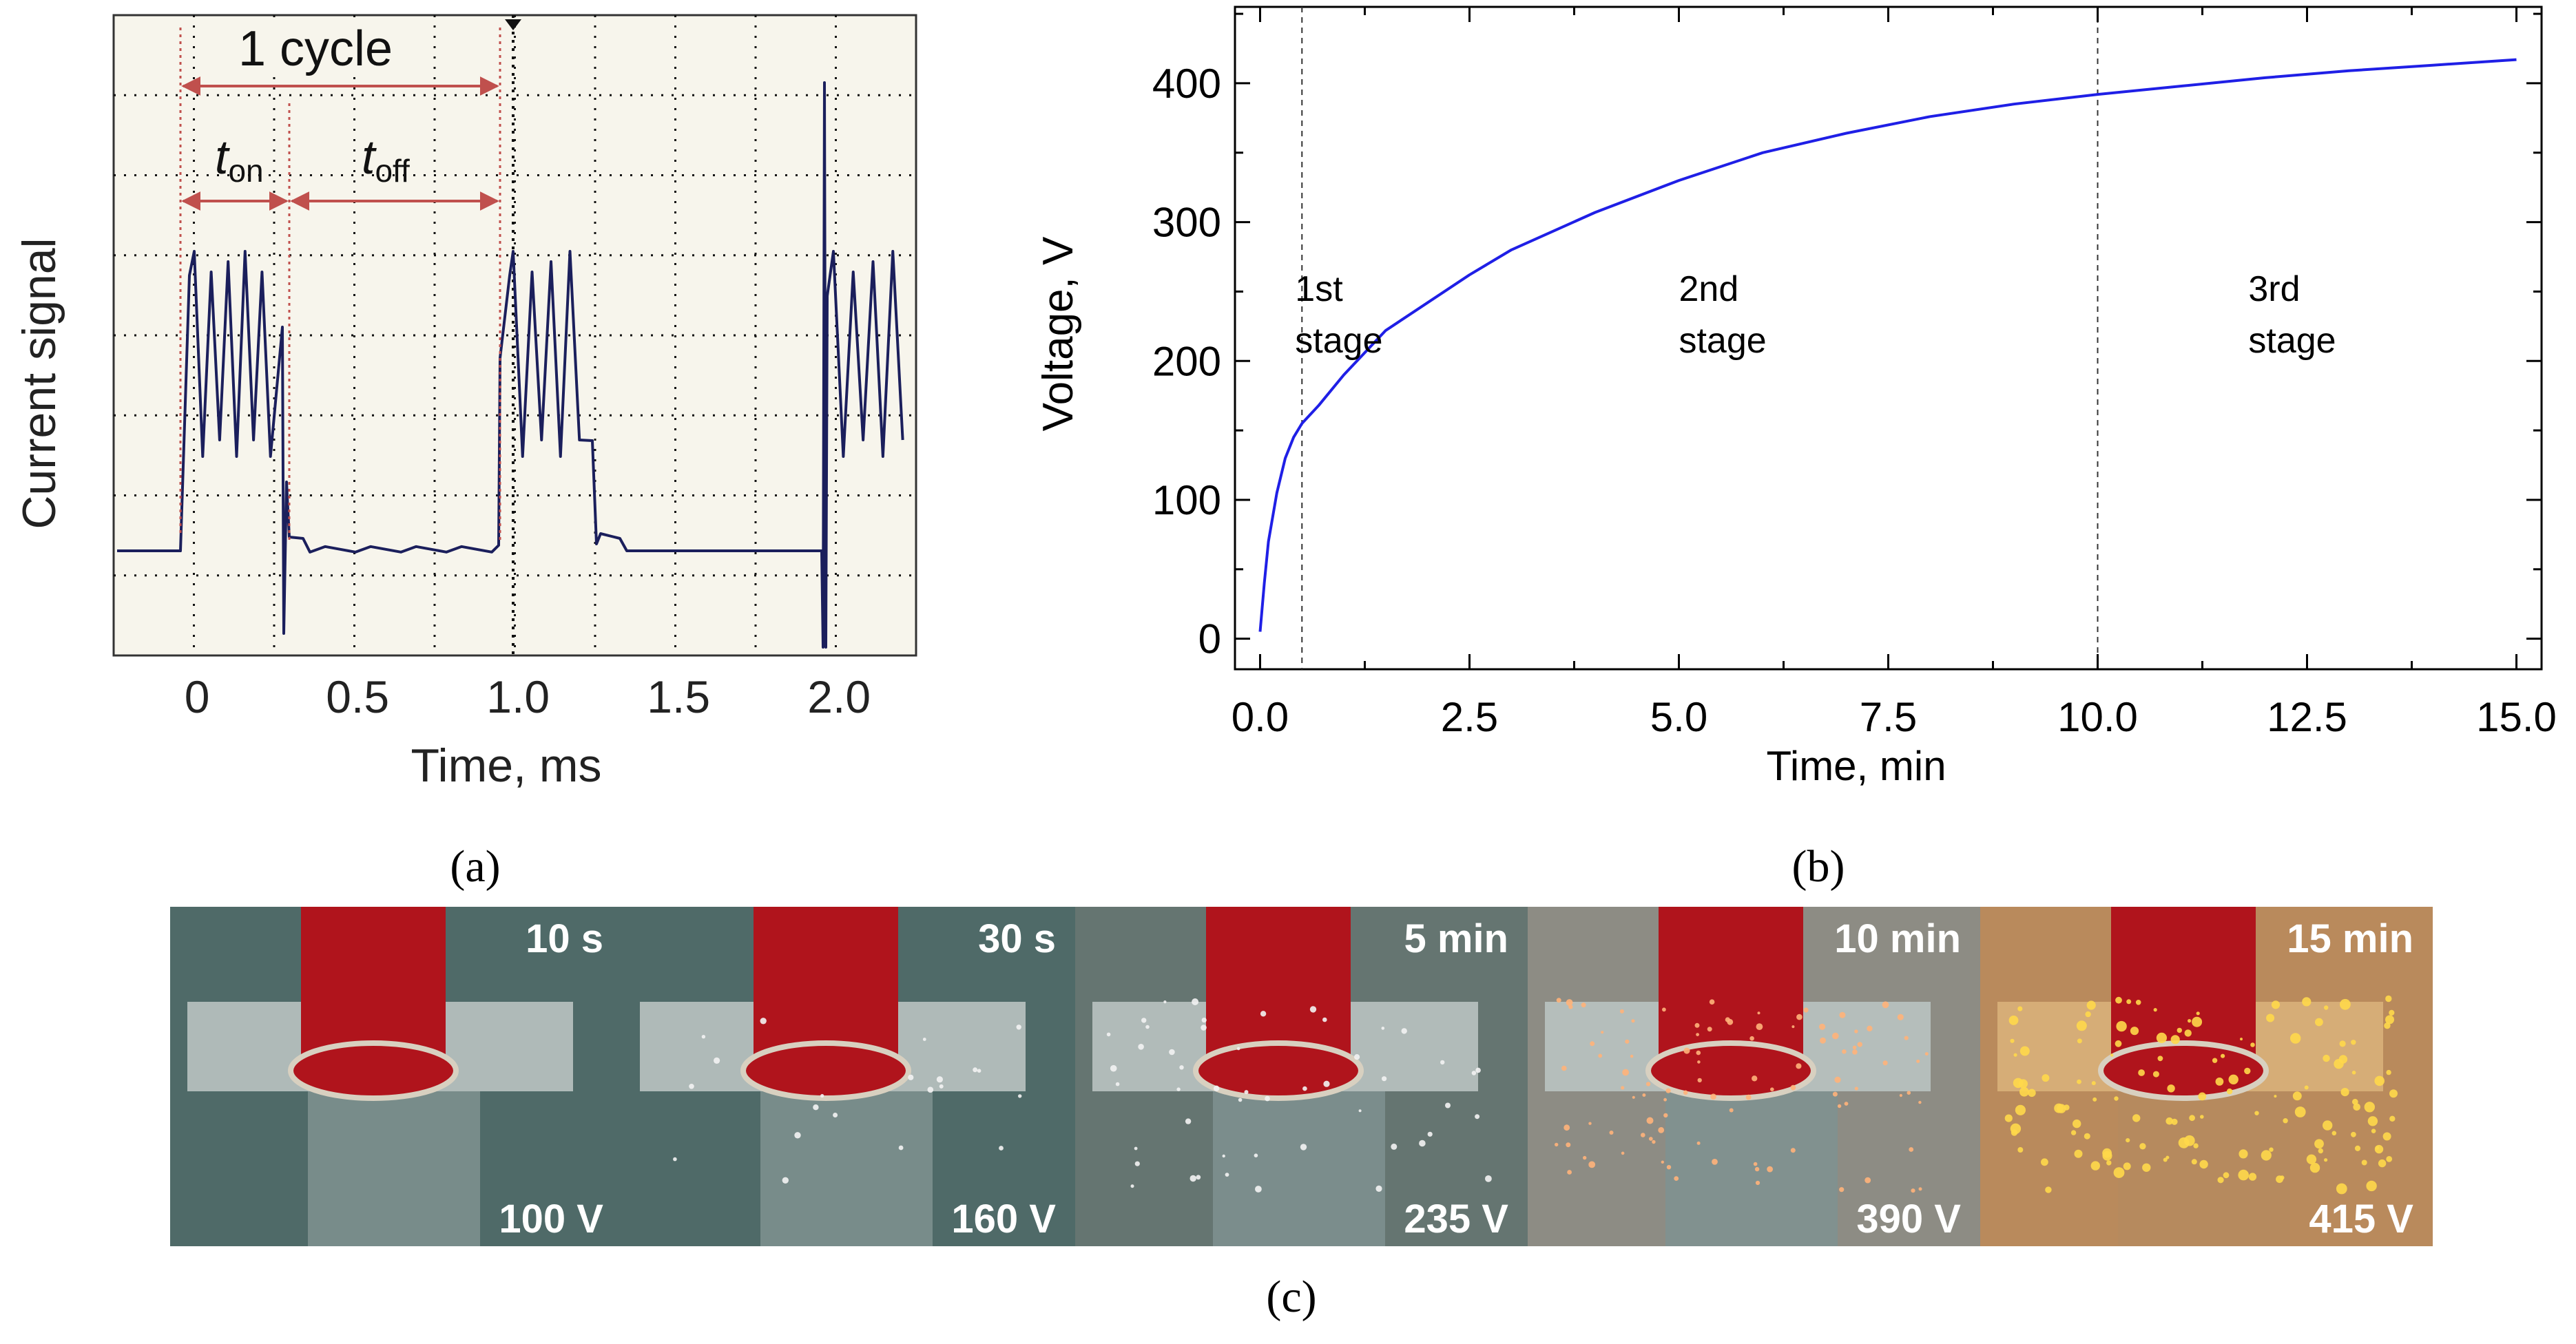 The image size is (2576, 1344). What do you see at coordinates (386, 159) in the screenshot?
I see `toff-label: toff` at bounding box center [386, 159].